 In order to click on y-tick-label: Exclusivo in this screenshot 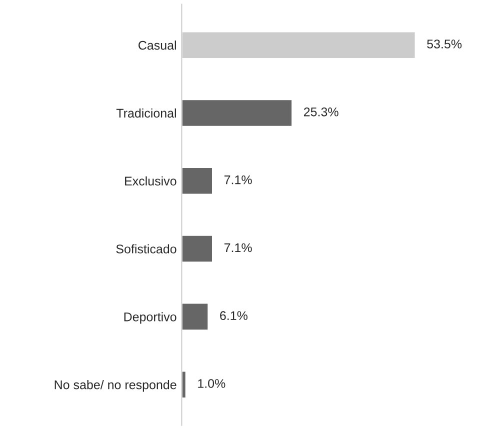, I will do `click(150, 181)`.